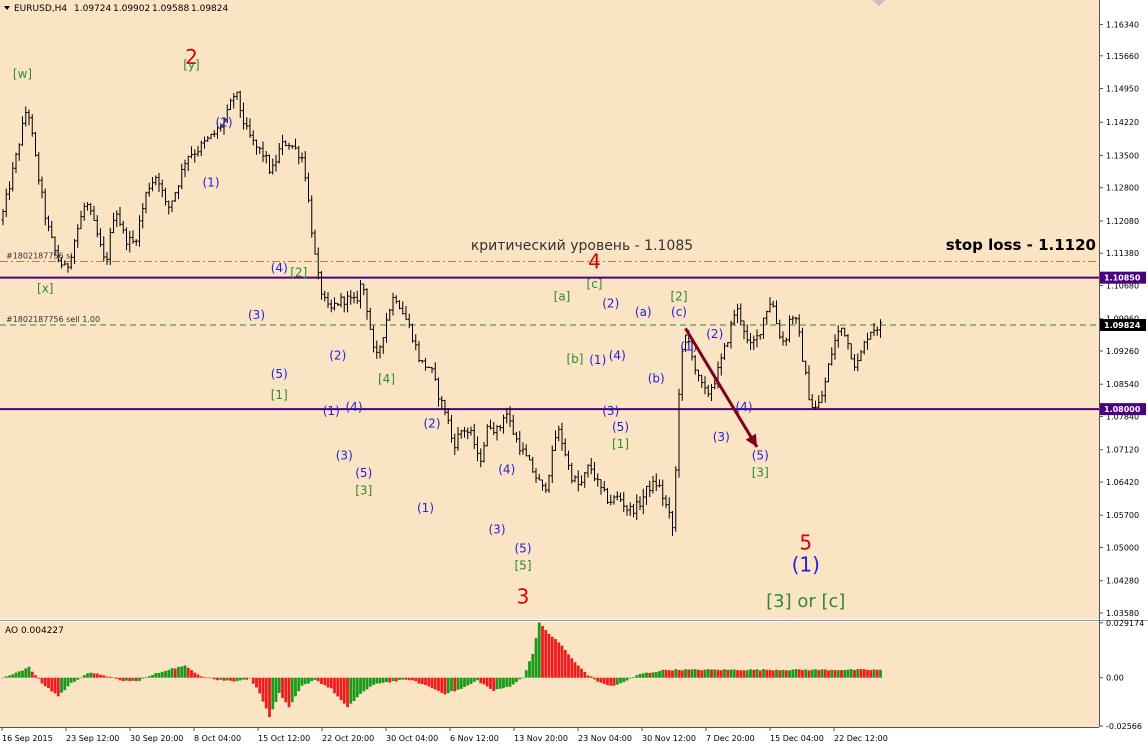 This screenshot has height=752, width=1148. What do you see at coordinates (610, 411) in the screenshot?
I see `wave-label: (3)` at bounding box center [610, 411].